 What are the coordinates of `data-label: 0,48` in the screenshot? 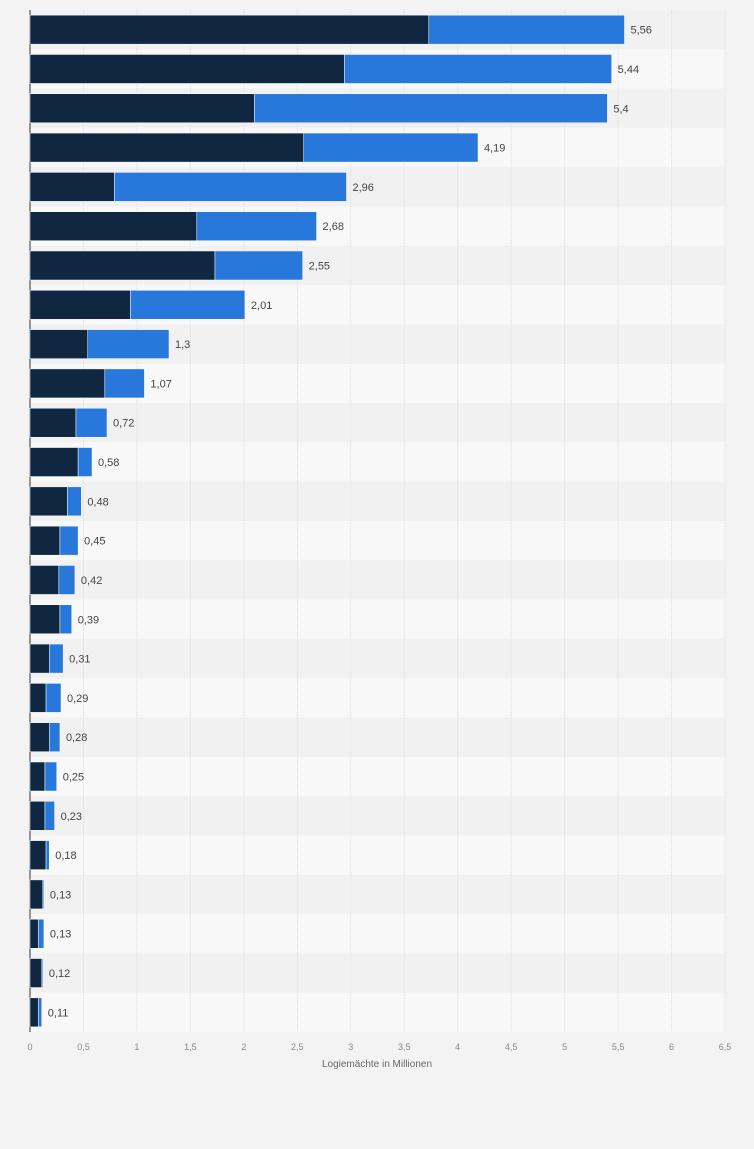 It's located at (97, 502).